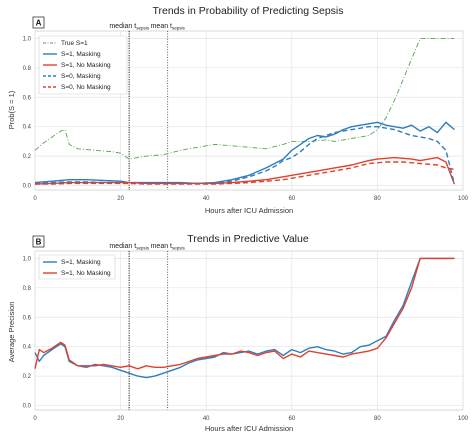 Image resolution: width=474 pixels, height=436 pixels. I want to click on panel-a-reference-lines: median tsepsis mean tsepsis, so click(147, 106).